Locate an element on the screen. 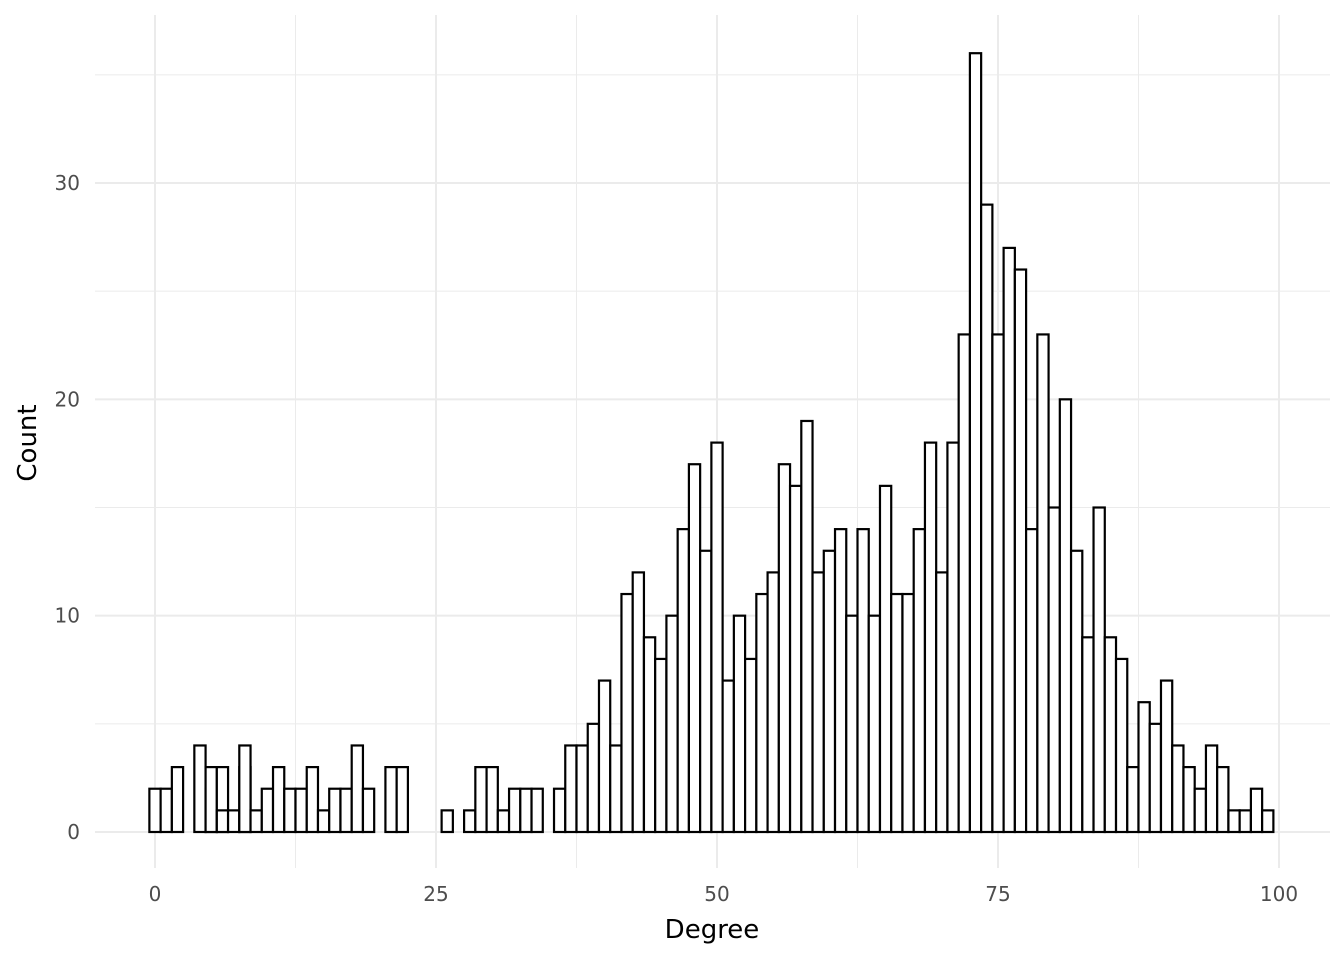 This screenshot has height=960, width=1344. y-tick-label: 10 is located at coordinates (67, 616).